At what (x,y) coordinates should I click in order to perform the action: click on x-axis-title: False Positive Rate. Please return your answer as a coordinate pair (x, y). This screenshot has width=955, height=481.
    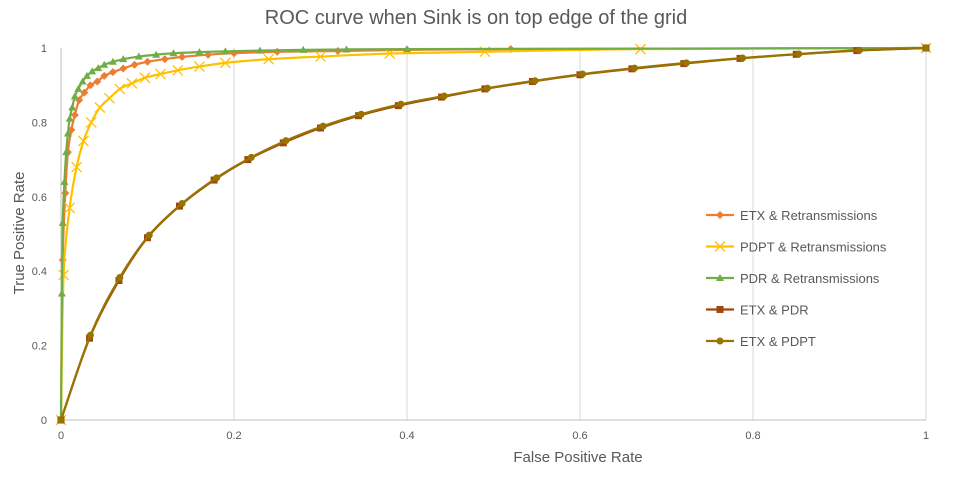
    Looking at the image, I should click on (577, 457).